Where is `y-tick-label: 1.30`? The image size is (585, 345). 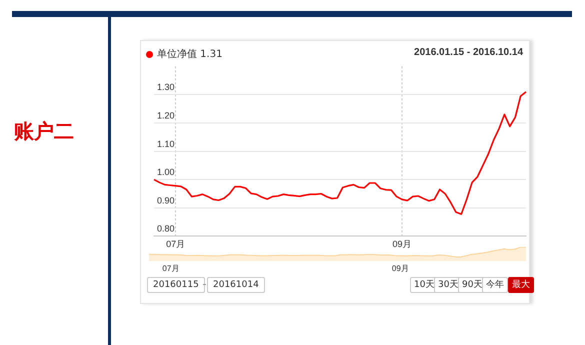 y-tick-label: 1.30 is located at coordinates (166, 87).